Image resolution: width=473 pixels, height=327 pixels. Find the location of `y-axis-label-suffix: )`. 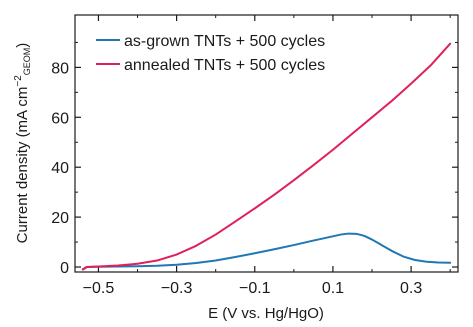

y-axis-label-suffix: ) is located at coordinates (22, 45).